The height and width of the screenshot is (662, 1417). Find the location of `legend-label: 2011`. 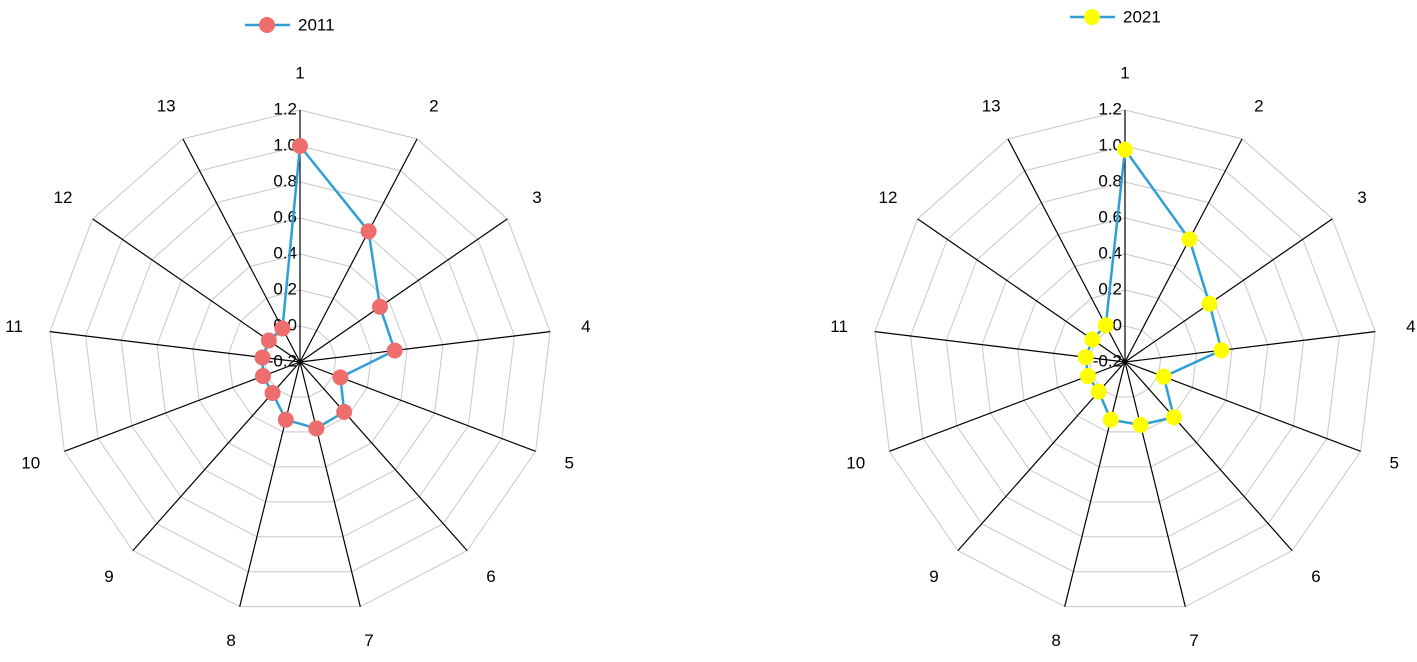

legend-label: 2011 is located at coordinates (316, 24).